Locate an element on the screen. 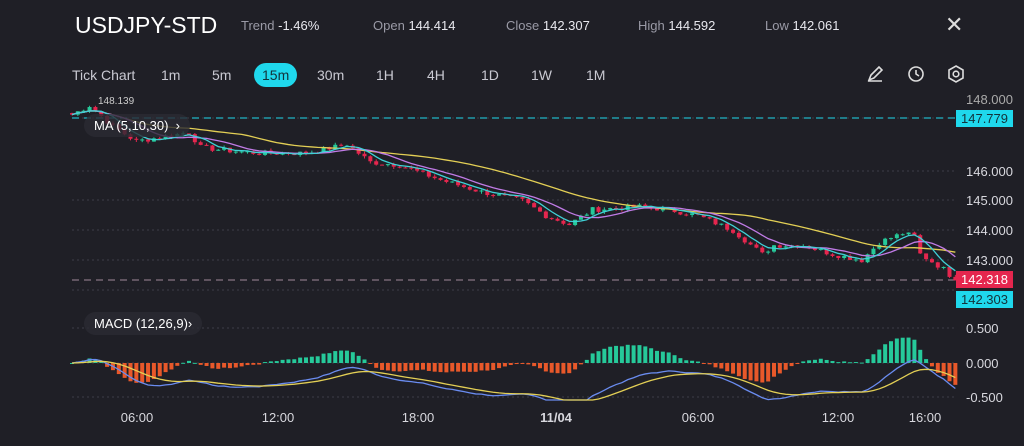 The width and height of the screenshot is (1024, 446). macd-indicator-button: MACD (12,26,9)› is located at coordinates (143, 323).